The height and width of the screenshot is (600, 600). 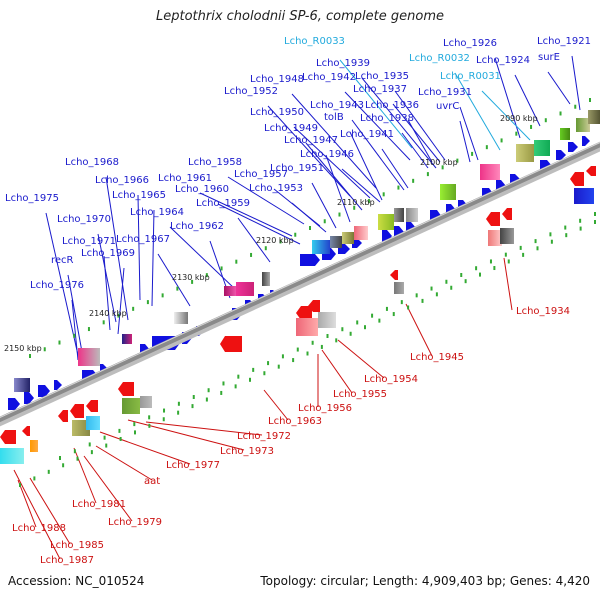 I want to click on upper-gene-label: Lcho_1938, so click(x=387, y=118).